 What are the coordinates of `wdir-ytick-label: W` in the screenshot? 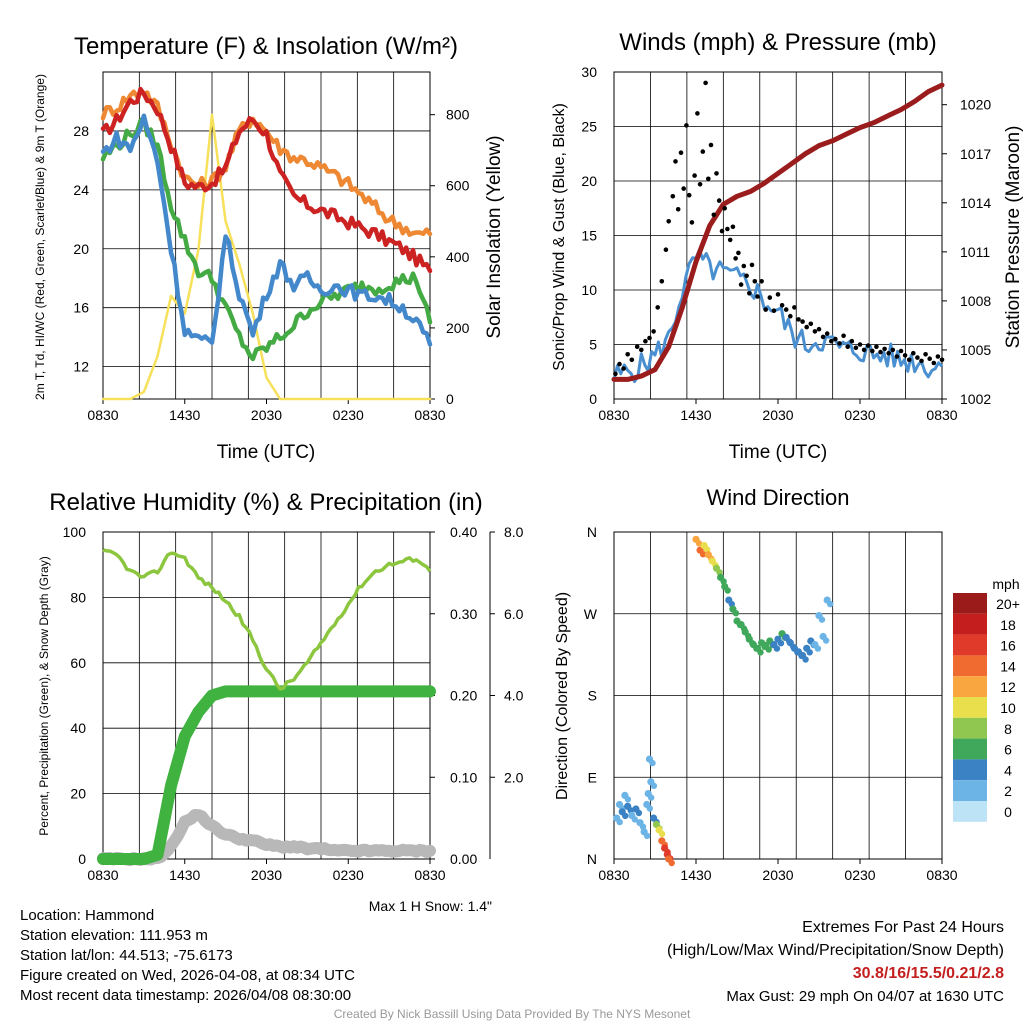 It's located at (591, 614).